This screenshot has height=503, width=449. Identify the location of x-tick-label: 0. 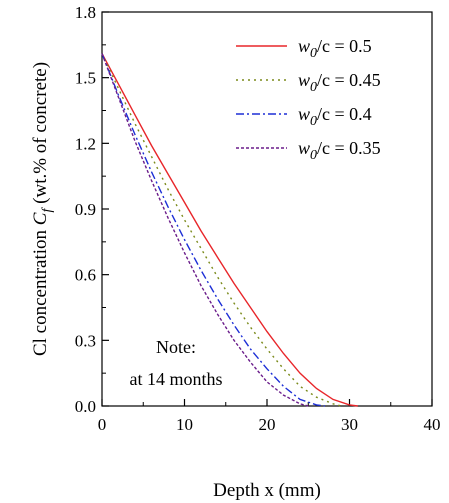
(102, 424).